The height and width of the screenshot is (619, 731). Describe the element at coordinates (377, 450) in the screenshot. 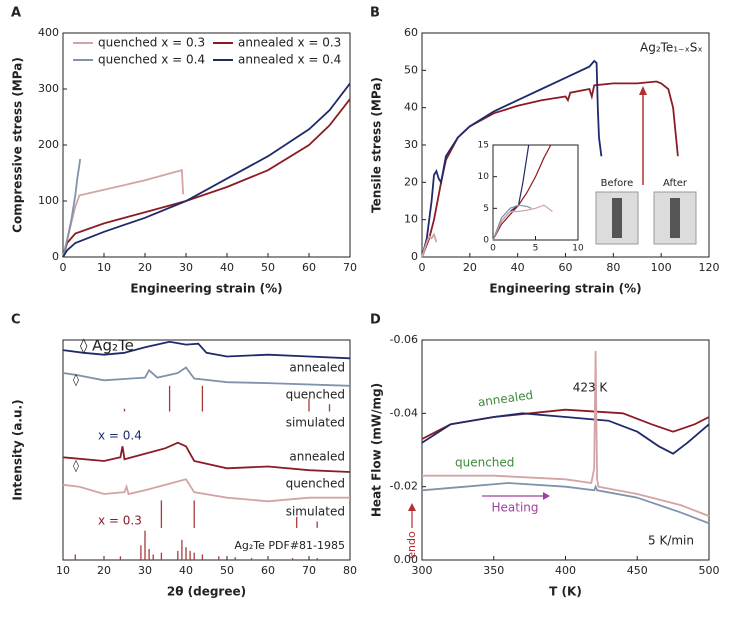

I see `y-axis-label: Heat Flow (mW/mg)` at that location.